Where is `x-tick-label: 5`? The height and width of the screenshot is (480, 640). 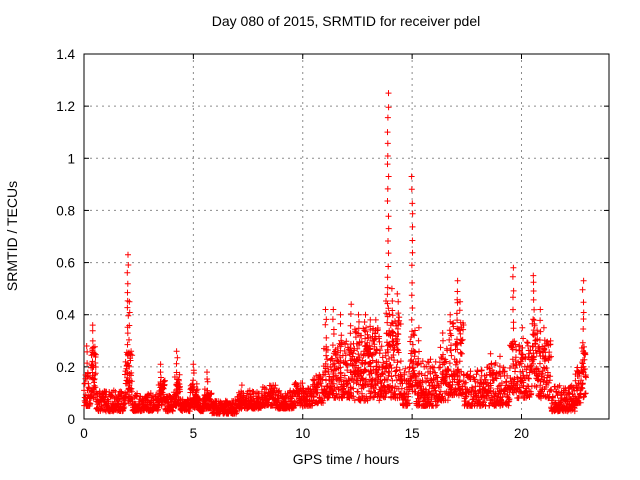
x-tick-label: 5 is located at coordinates (194, 433).